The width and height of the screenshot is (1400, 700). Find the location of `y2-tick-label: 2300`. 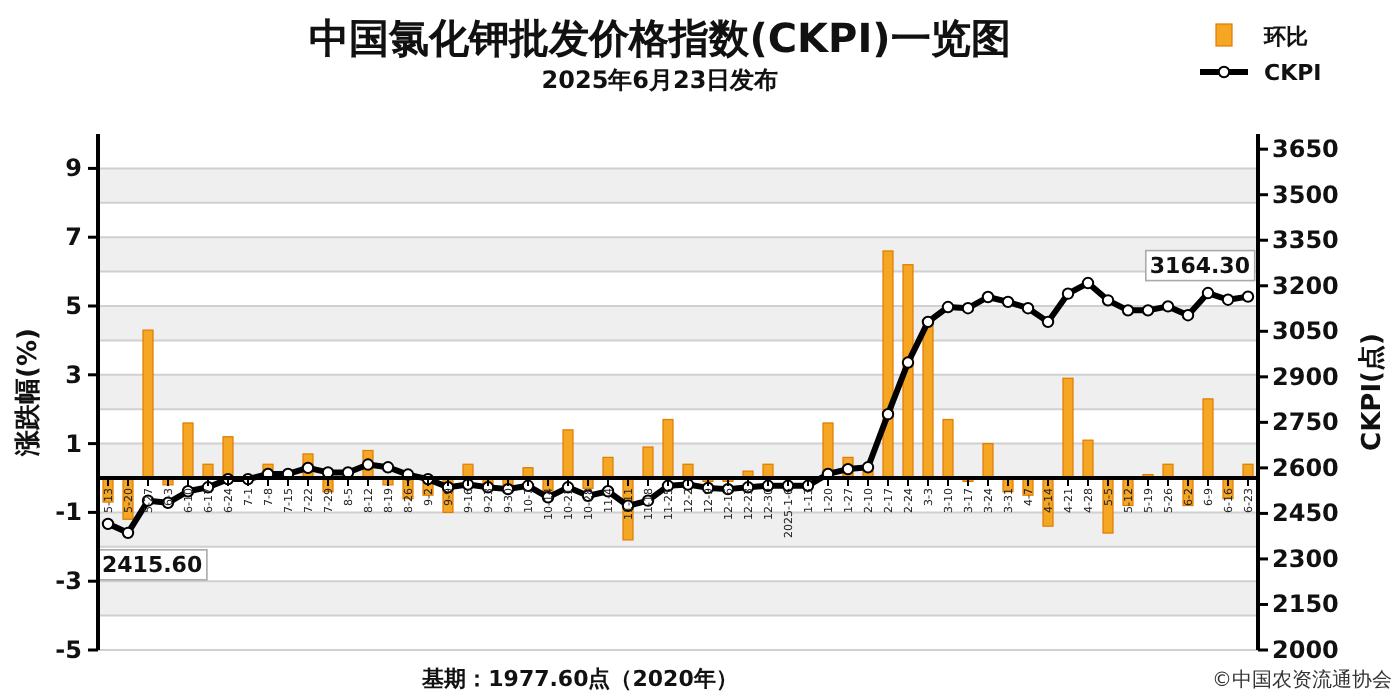

y2-tick-label: 2300 is located at coordinates (1305, 558).